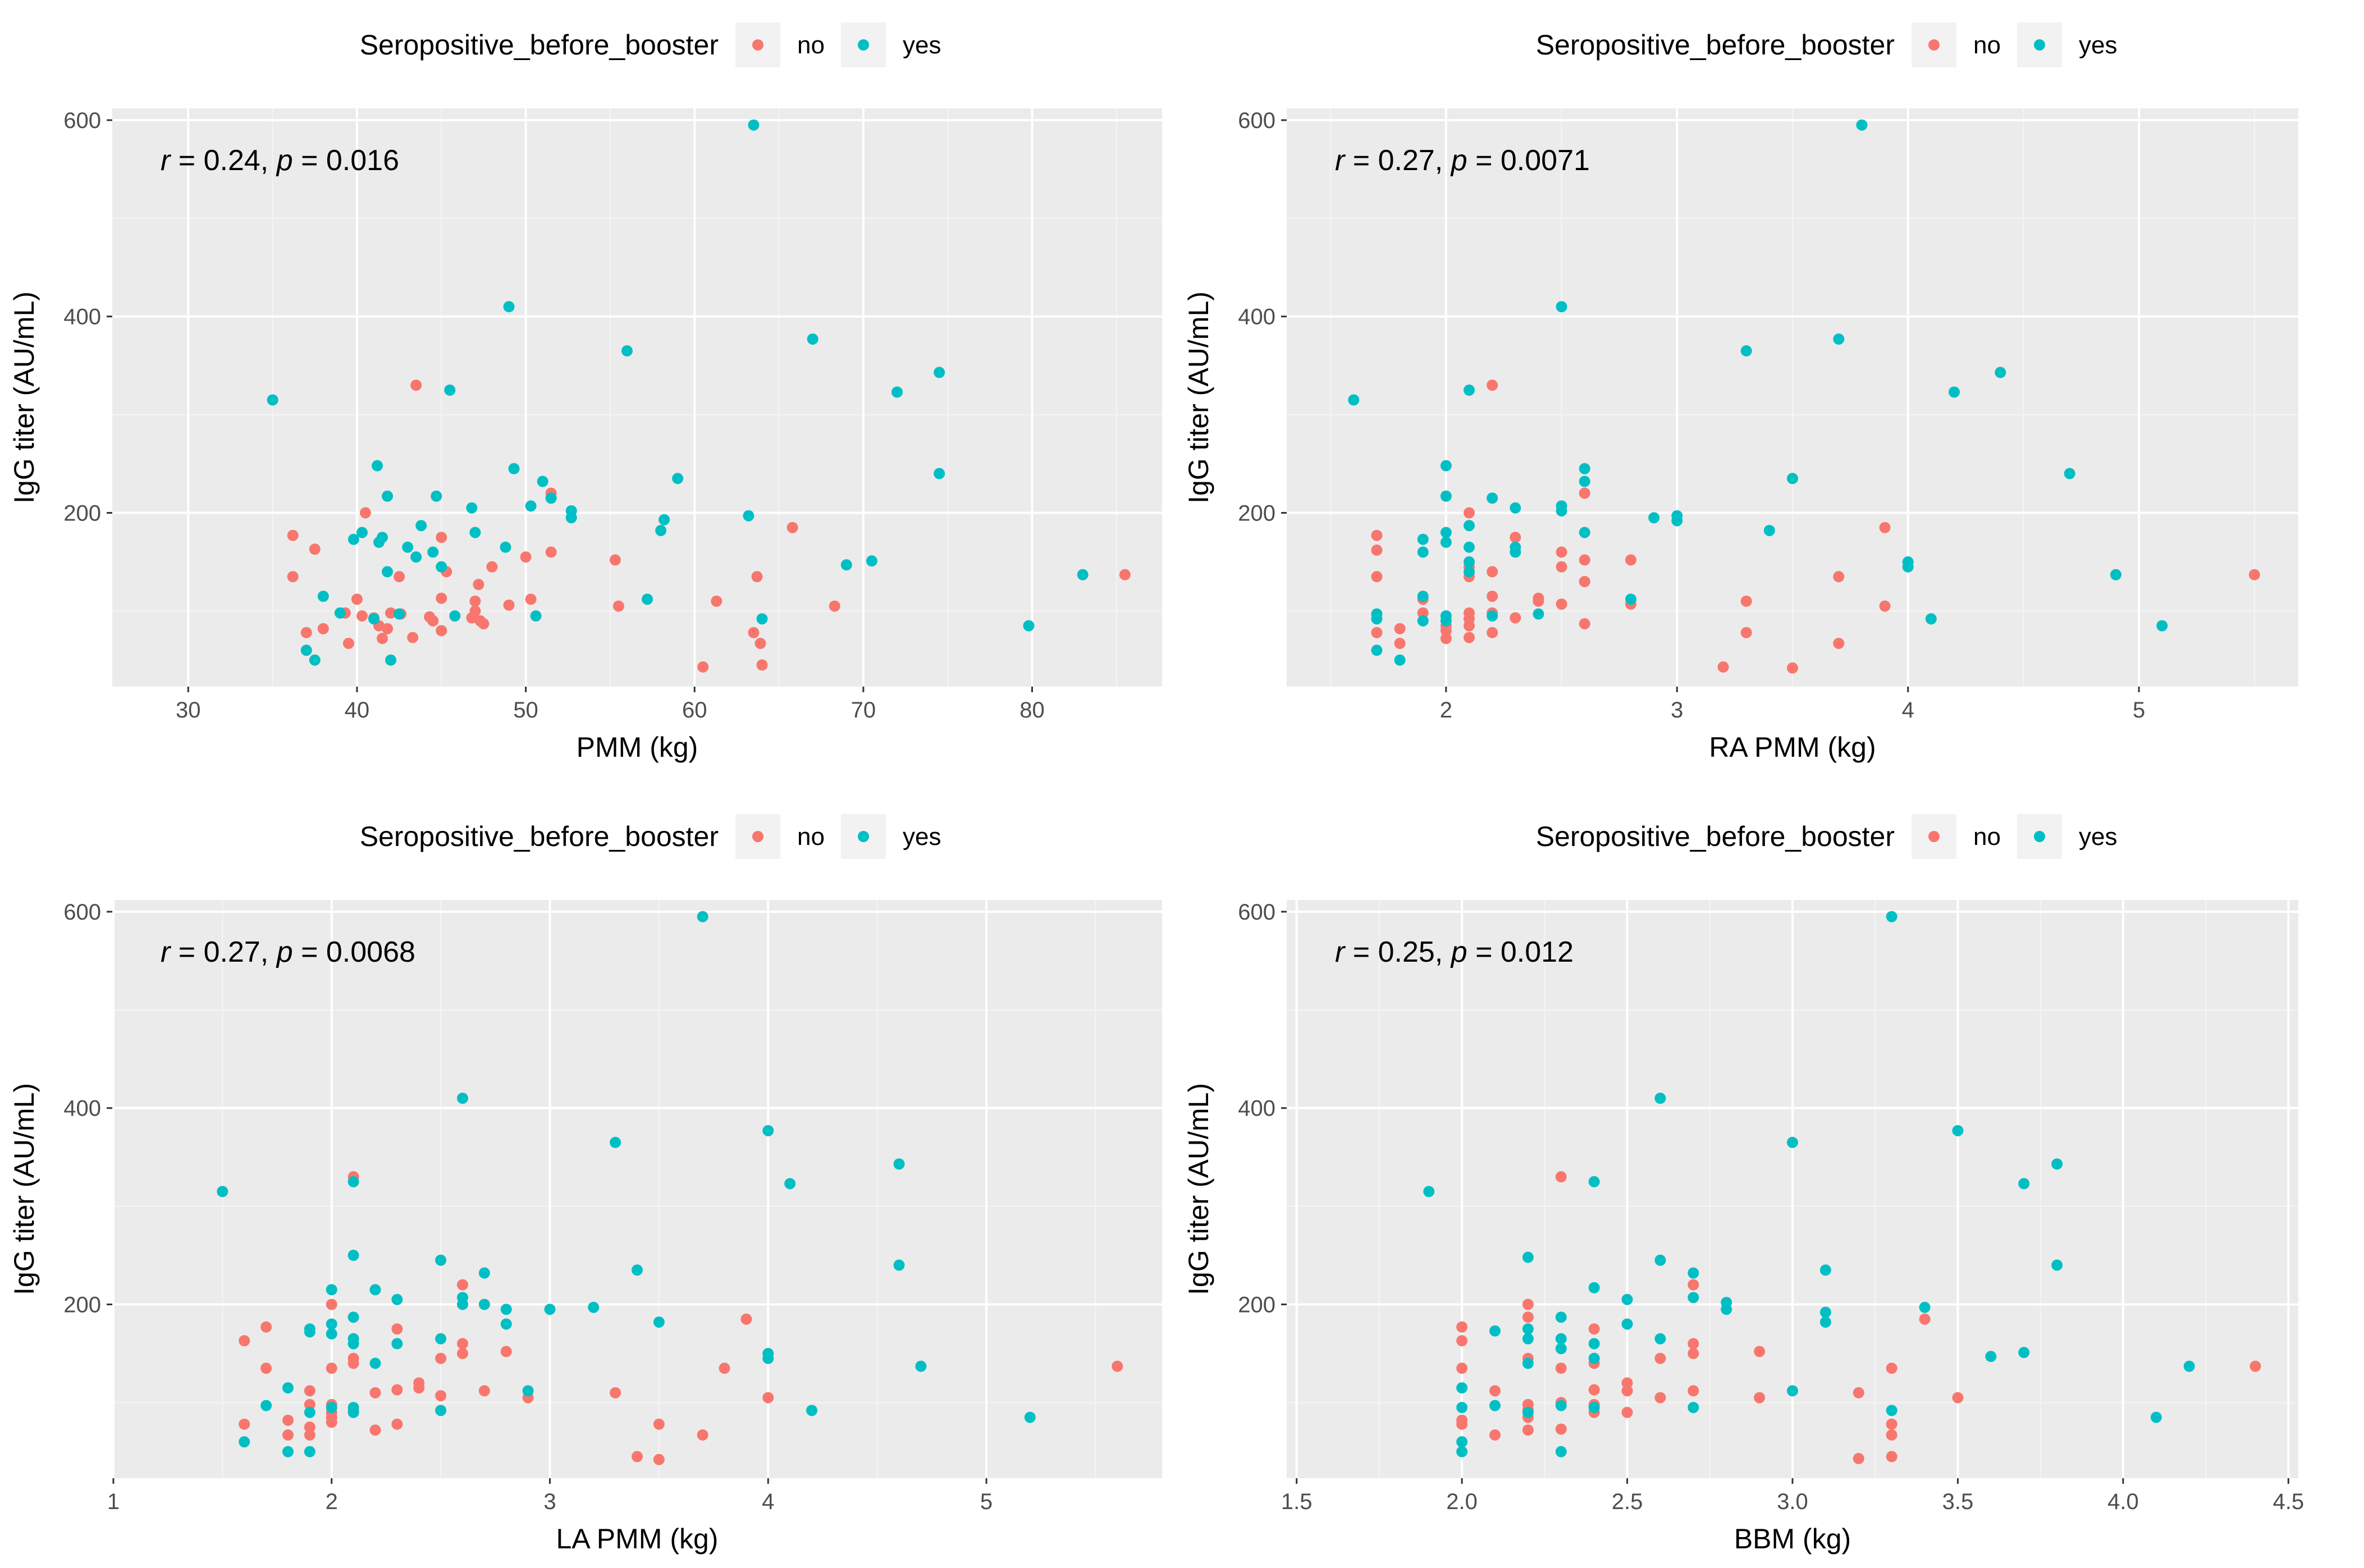 The width and height of the screenshot is (2364, 1568). I want to click on y-tick-label: 200, so click(1256, 513).